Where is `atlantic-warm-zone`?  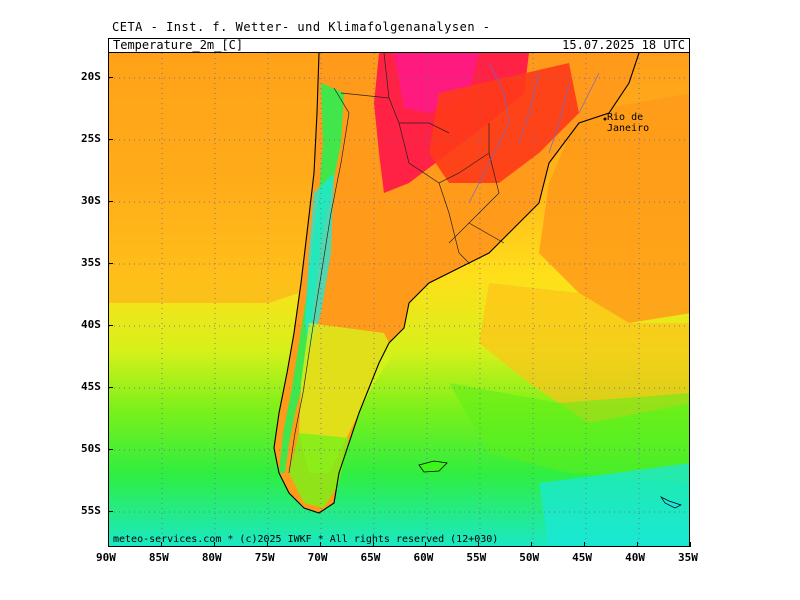 atlantic-warm-zone is located at coordinates (614, 208).